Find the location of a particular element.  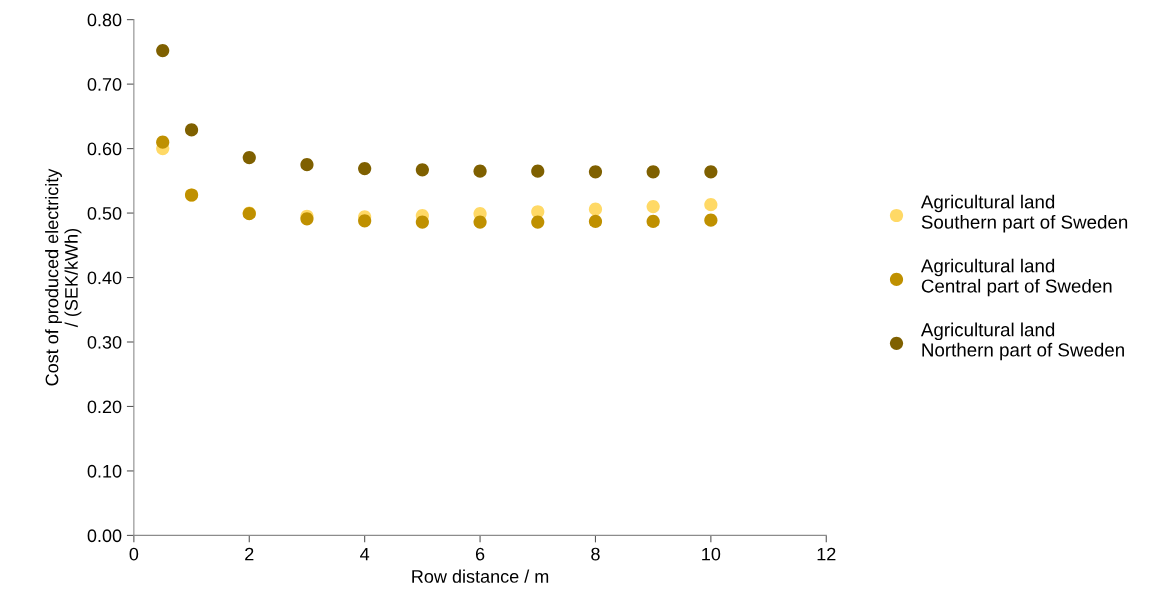

x-tick-label: 12 is located at coordinates (826, 554).